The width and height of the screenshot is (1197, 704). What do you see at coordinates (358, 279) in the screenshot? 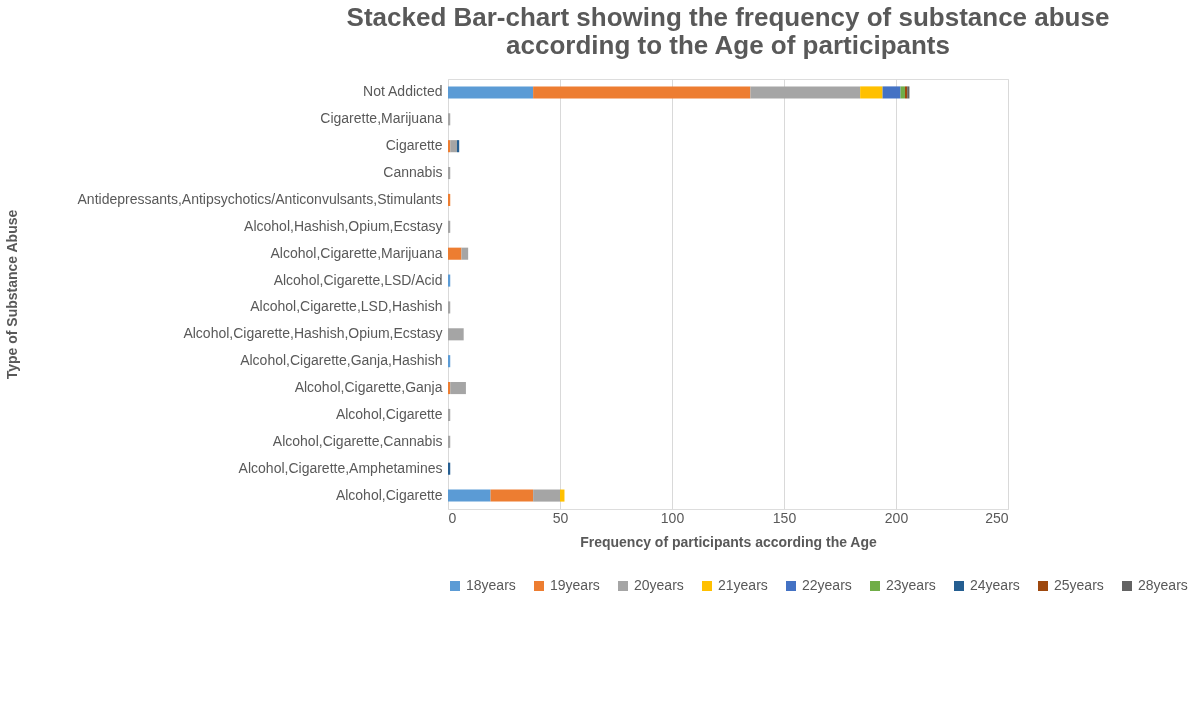
I see `y-tick-label: Alcohol,Cigarette,LSD/Acid` at bounding box center [358, 279].